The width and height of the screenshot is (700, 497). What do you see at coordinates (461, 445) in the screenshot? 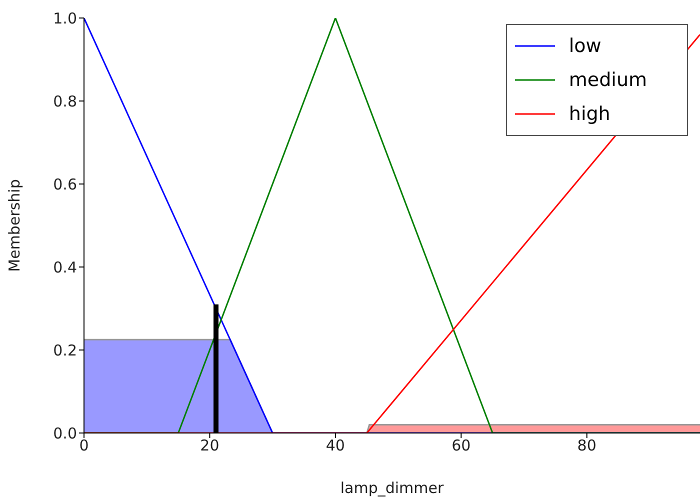
I see `x-tick-label: 60` at bounding box center [461, 445].